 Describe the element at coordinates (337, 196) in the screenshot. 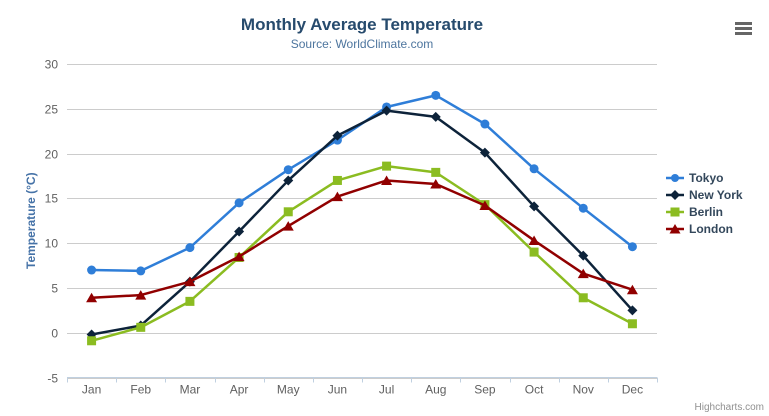

I see `data-point-london-jun` at that location.